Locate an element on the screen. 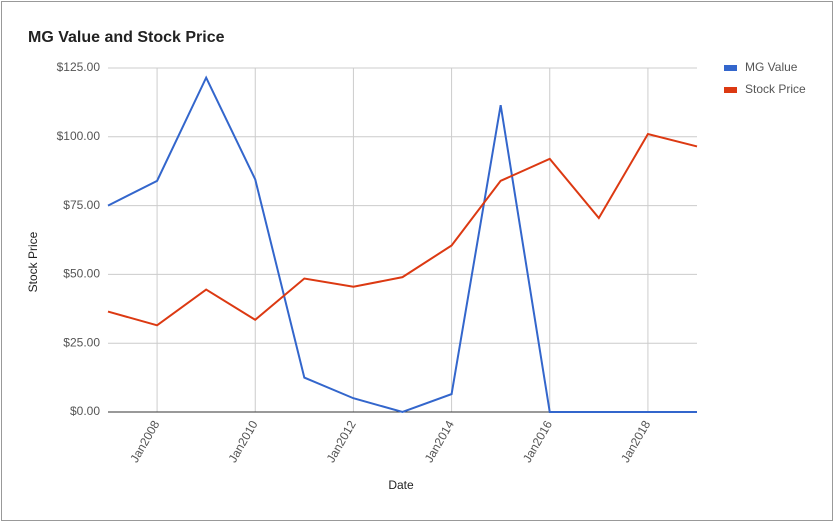 The height and width of the screenshot is (523, 835). legend-label: Stock Price is located at coordinates (775, 89).